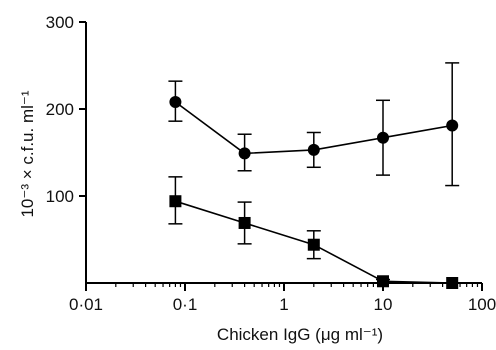  Describe the element at coordinates (185, 304) in the screenshot. I see `x-tick-label: 0·1` at that location.